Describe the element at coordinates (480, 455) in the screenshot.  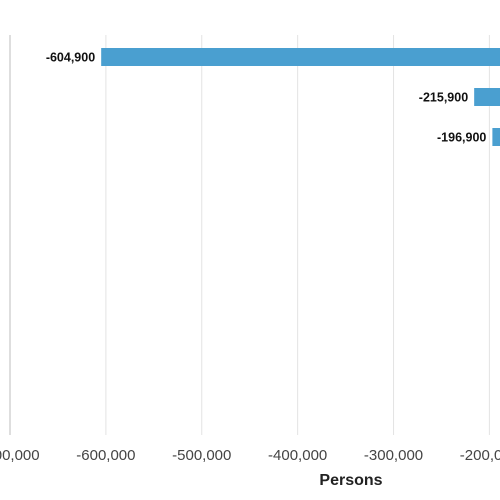
I see `x-tick-label: -200,000` at that location.